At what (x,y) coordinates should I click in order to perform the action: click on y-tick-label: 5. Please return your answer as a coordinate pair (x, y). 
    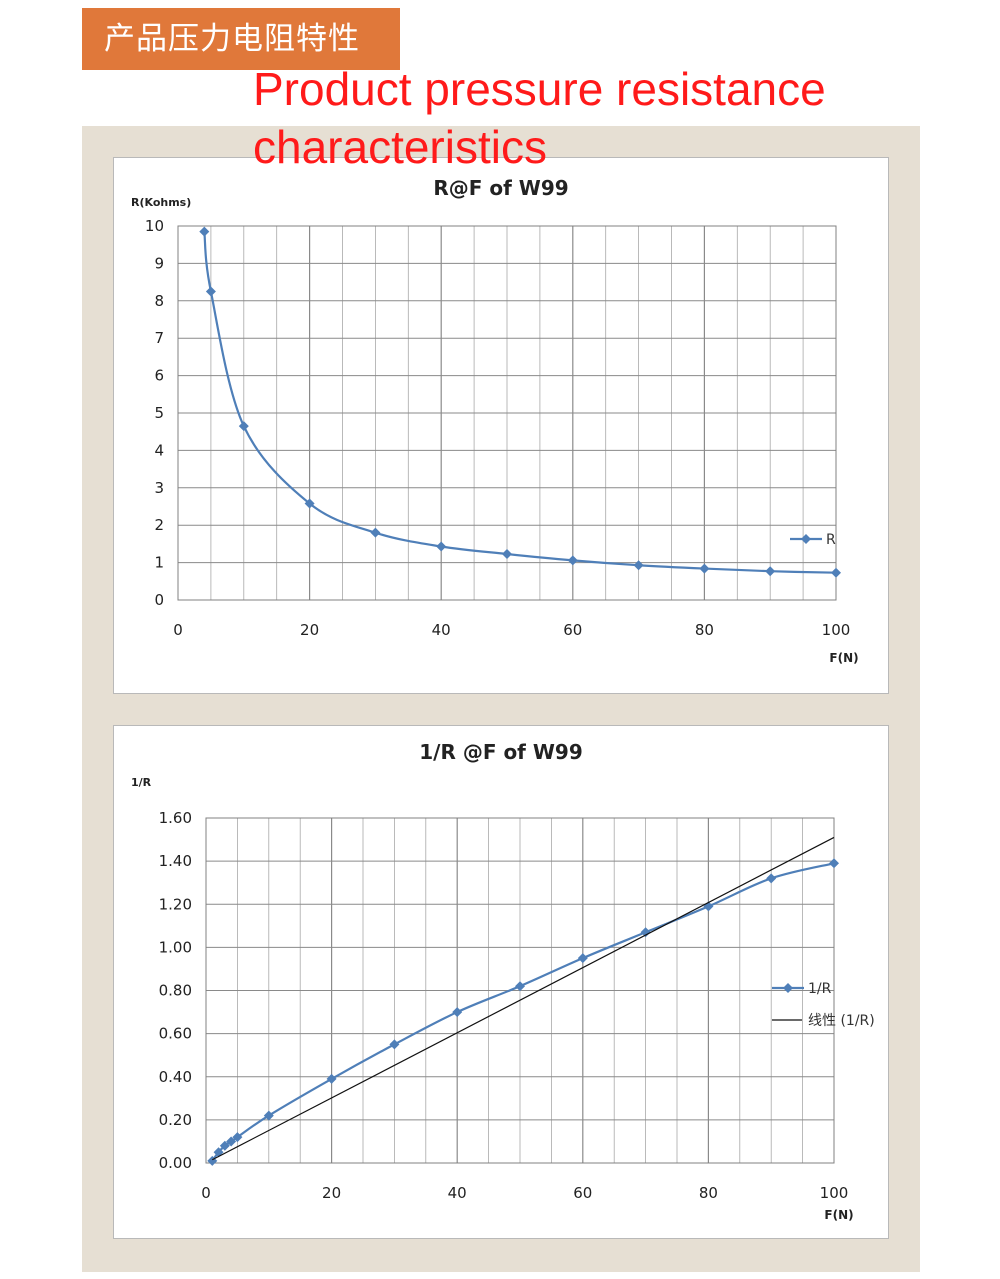
    Looking at the image, I should click on (159, 413).